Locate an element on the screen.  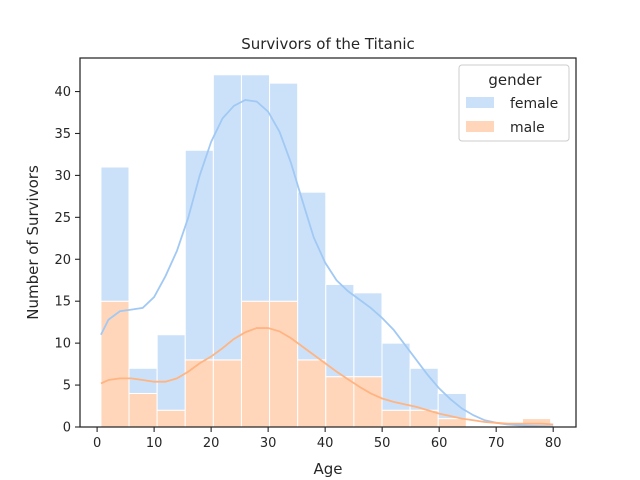
legend-title: gender is located at coordinates (515, 80).